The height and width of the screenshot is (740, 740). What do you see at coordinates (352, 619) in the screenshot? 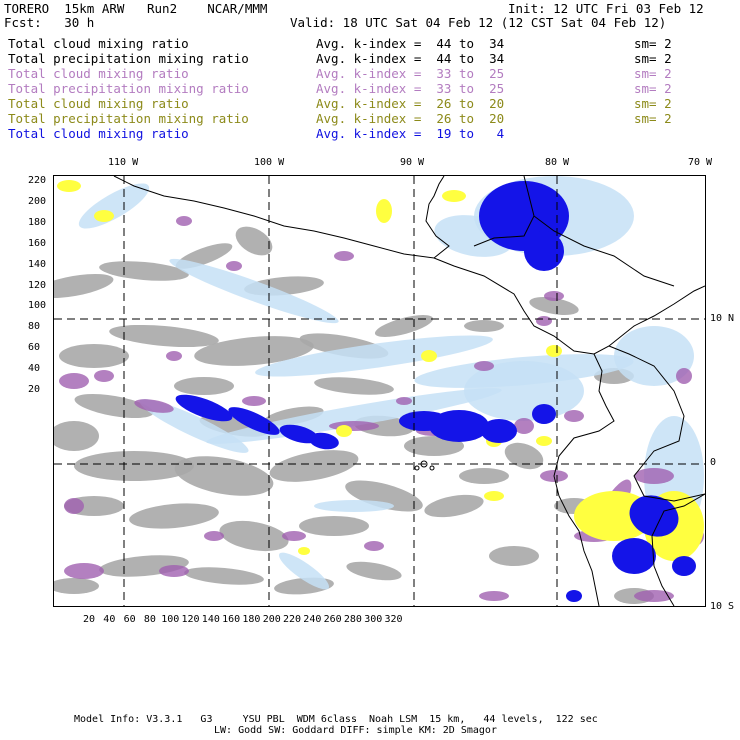
I see `x-tick-label: 280` at bounding box center [352, 619].